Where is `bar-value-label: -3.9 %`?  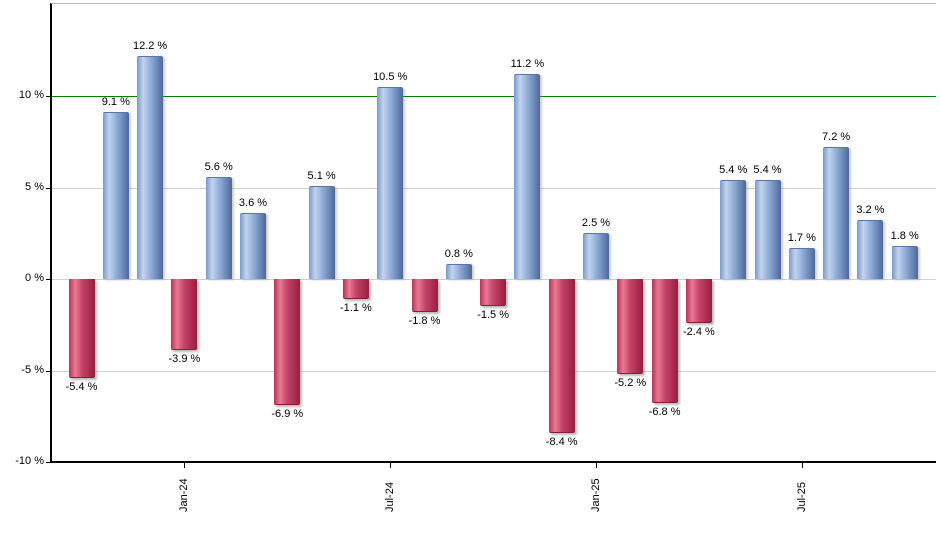
bar-value-label: -3.9 % is located at coordinates (184, 359).